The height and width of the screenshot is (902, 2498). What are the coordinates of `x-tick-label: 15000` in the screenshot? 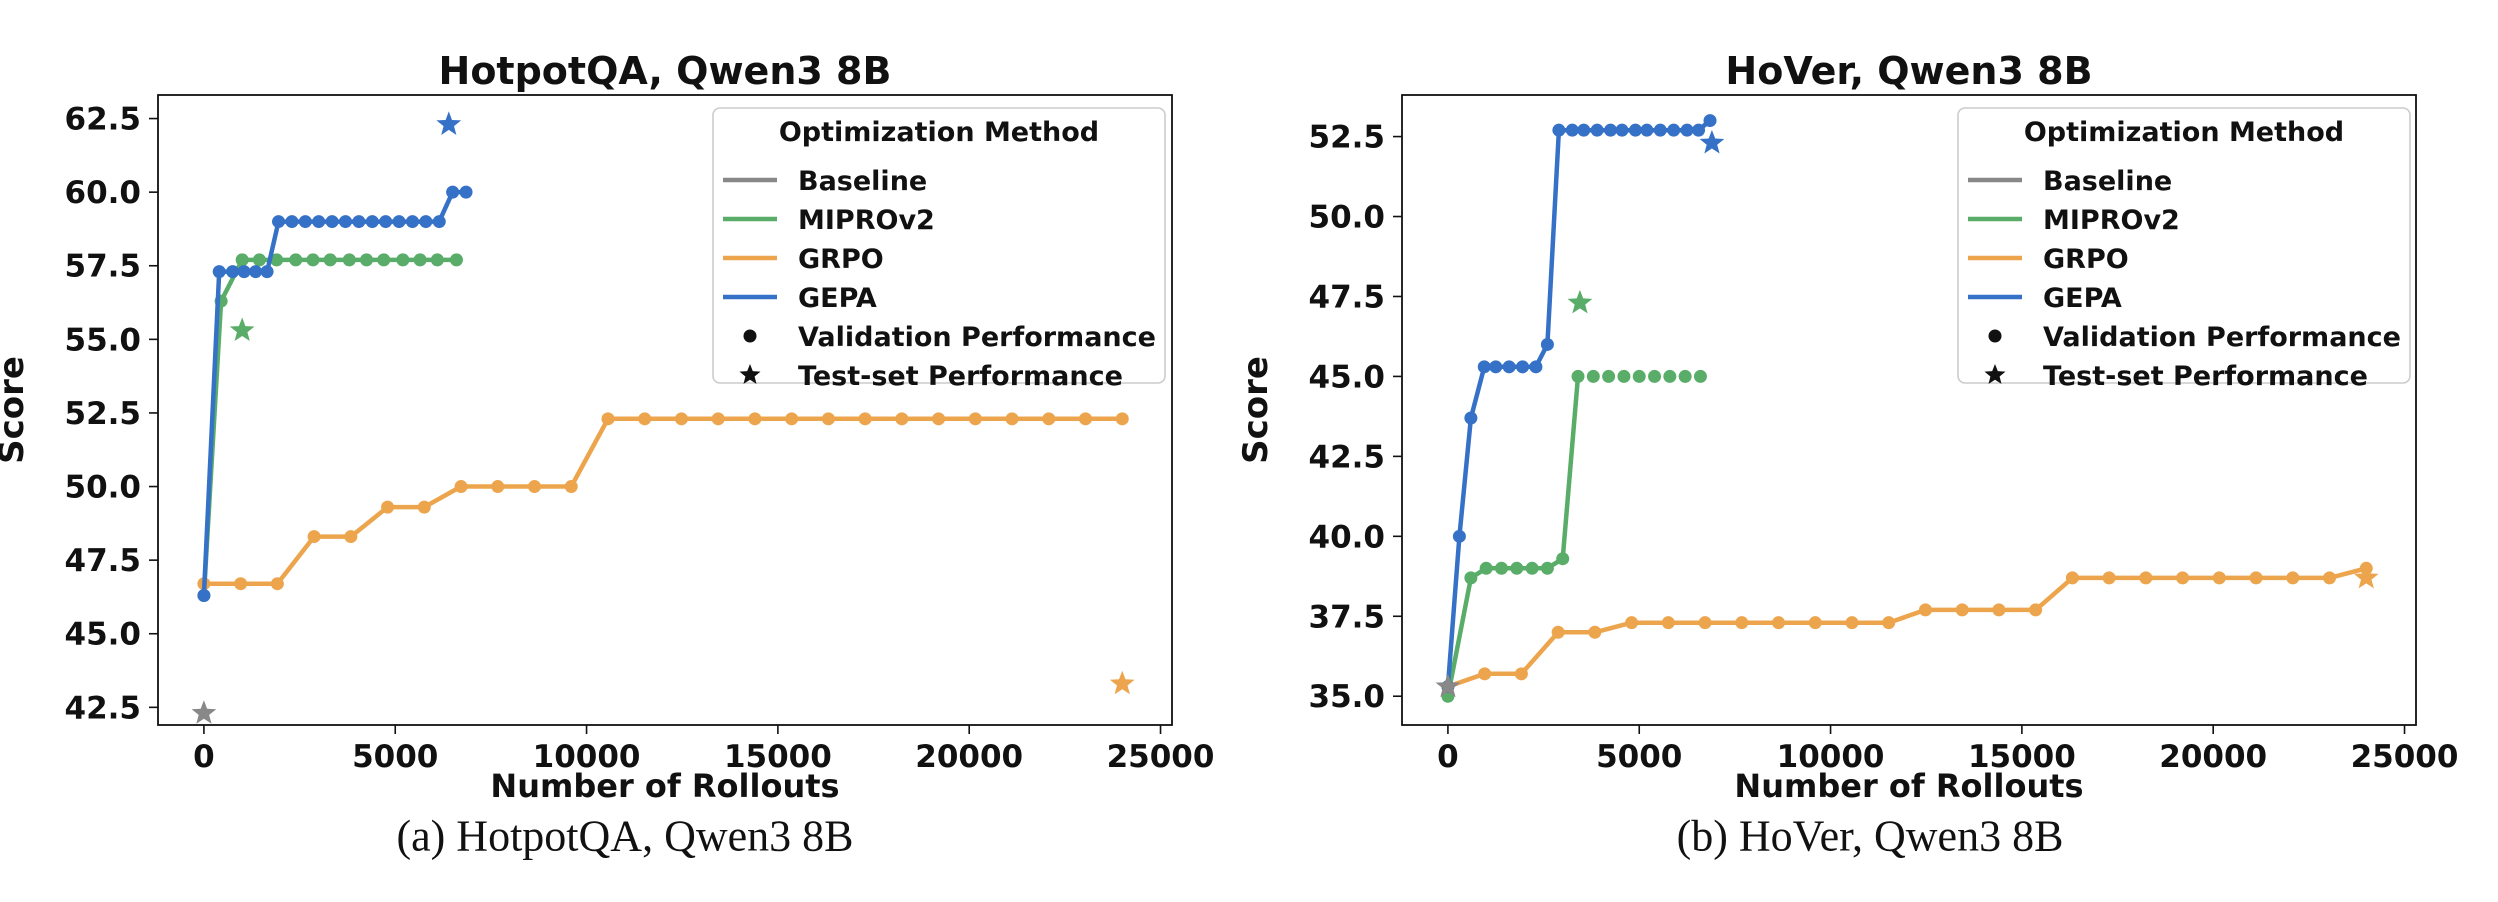 It's located at (778, 757).